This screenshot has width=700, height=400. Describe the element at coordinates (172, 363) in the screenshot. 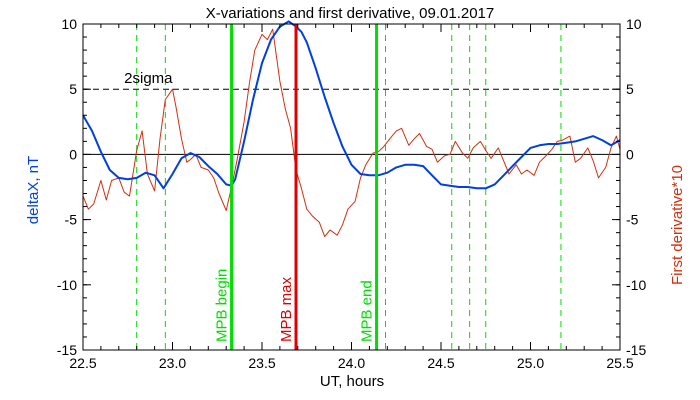

I see `x-tick-label: 23.0` at that location.